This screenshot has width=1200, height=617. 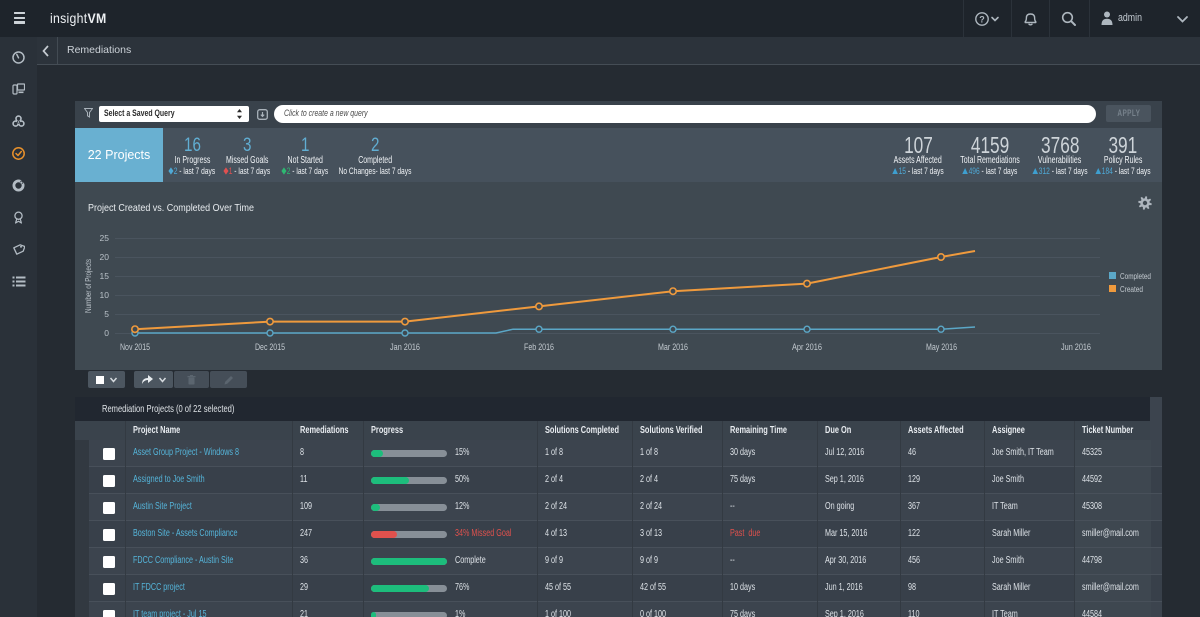 What do you see at coordinates (1135, 276) in the screenshot?
I see `svg-text: Completed` at bounding box center [1135, 276].